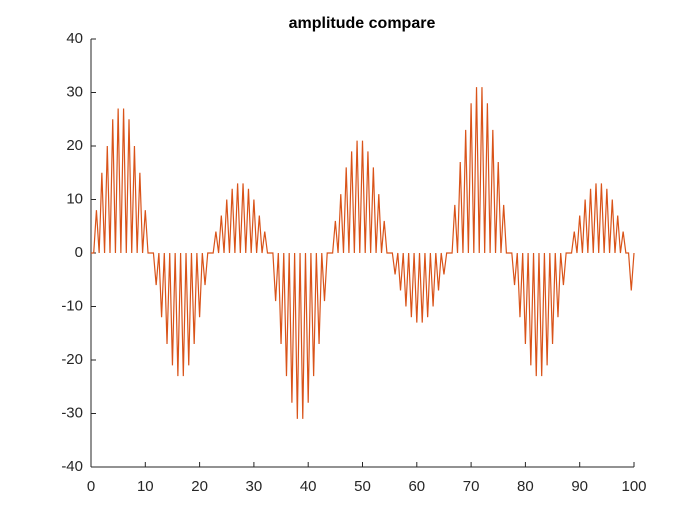 This screenshot has height=525, width=700. I want to click on x-tick-label: 40, so click(308, 486).